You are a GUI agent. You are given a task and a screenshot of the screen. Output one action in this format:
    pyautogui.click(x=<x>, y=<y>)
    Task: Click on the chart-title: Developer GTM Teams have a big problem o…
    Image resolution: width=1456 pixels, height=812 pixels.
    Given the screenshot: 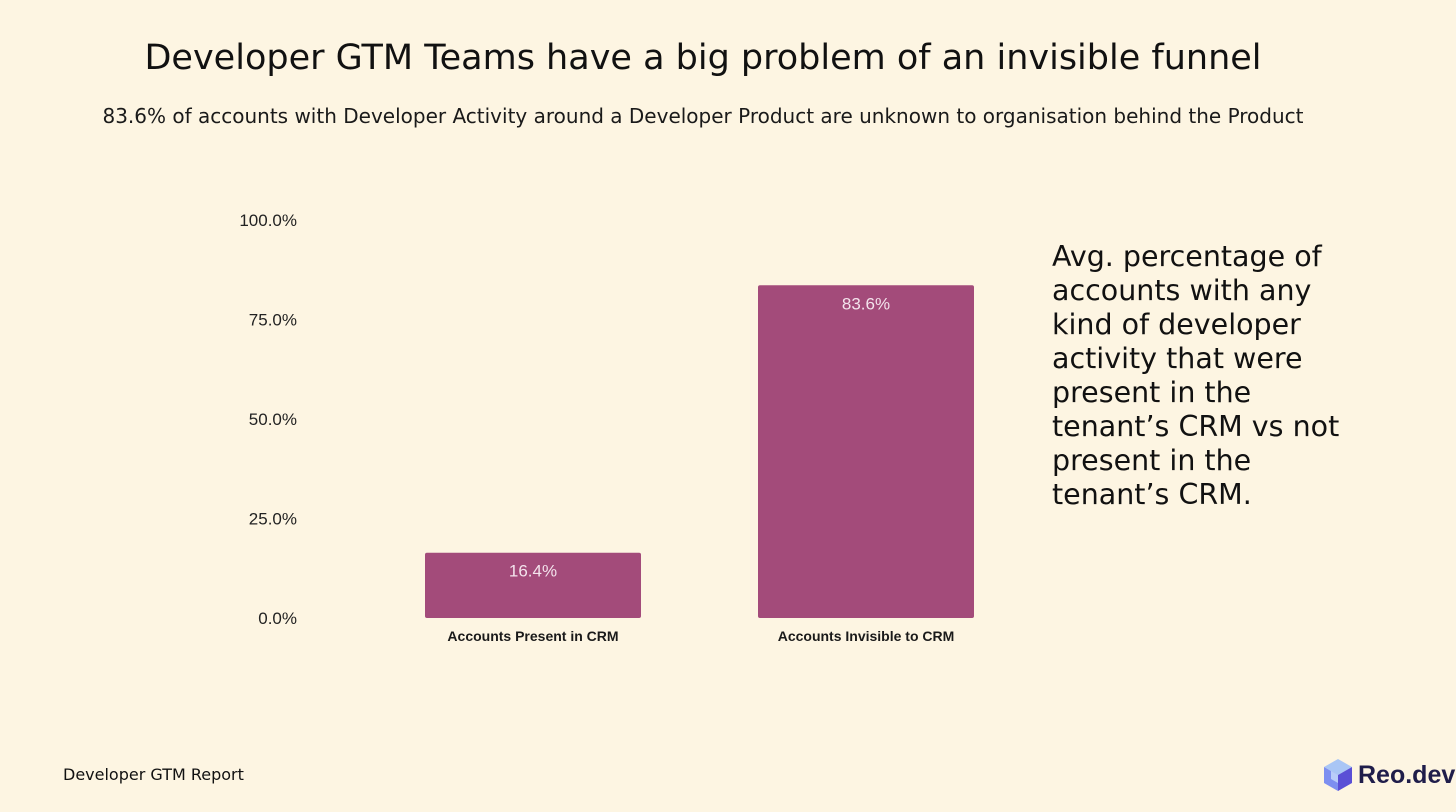 What is the action you would take?
    pyautogui.click(x=703, y=58)
    